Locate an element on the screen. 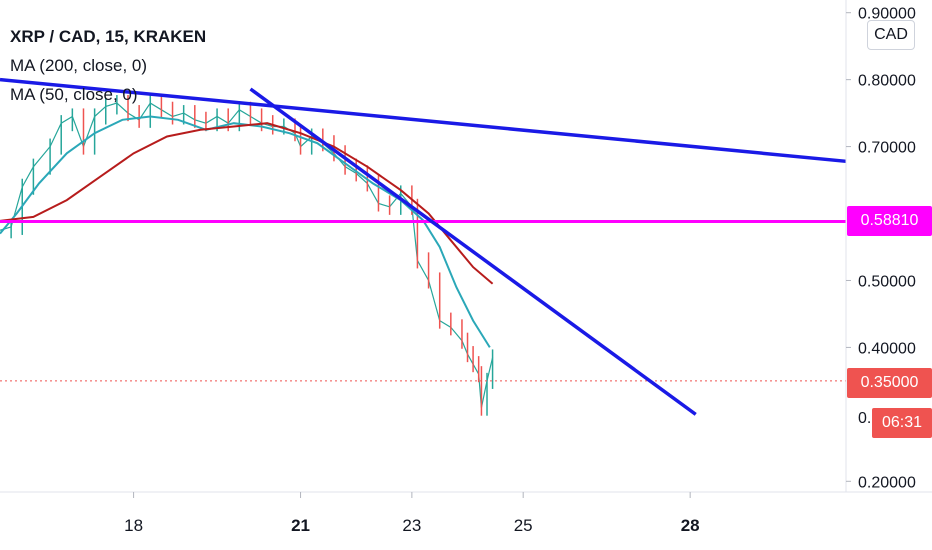 The height and width of the screenshot is (550, 932). resistance-trendline is located at coordinates (423, 120).